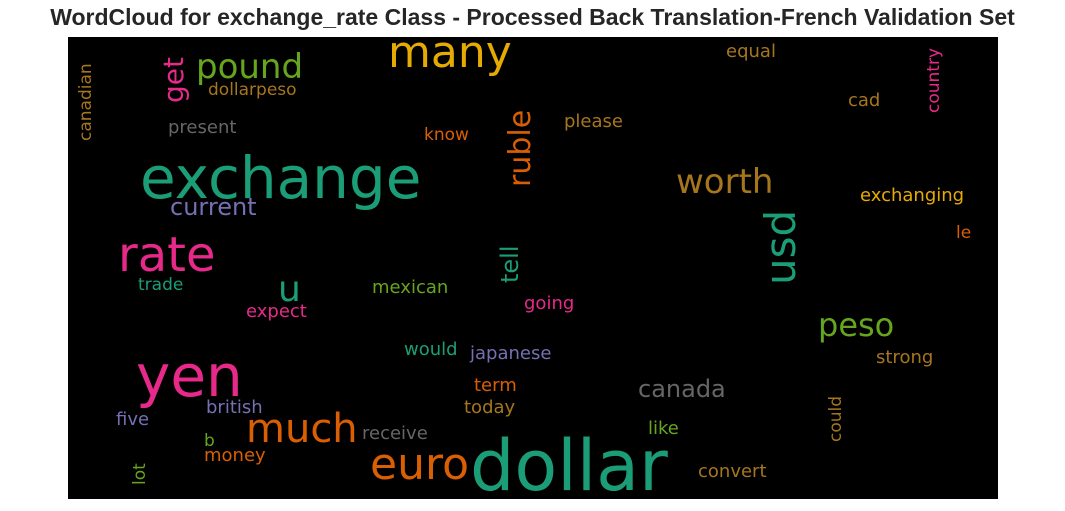  What do you see at coordinates (682, 389) in the screenshot?
I see `word-canada: canada` at bounding box center [682, 389].